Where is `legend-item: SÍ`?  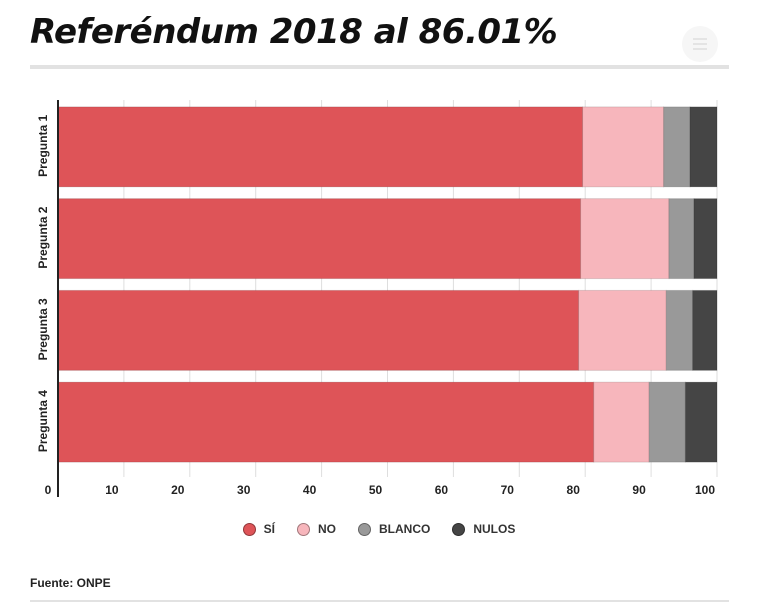
legend-item: SÍ is located at coordinates (258, 529).